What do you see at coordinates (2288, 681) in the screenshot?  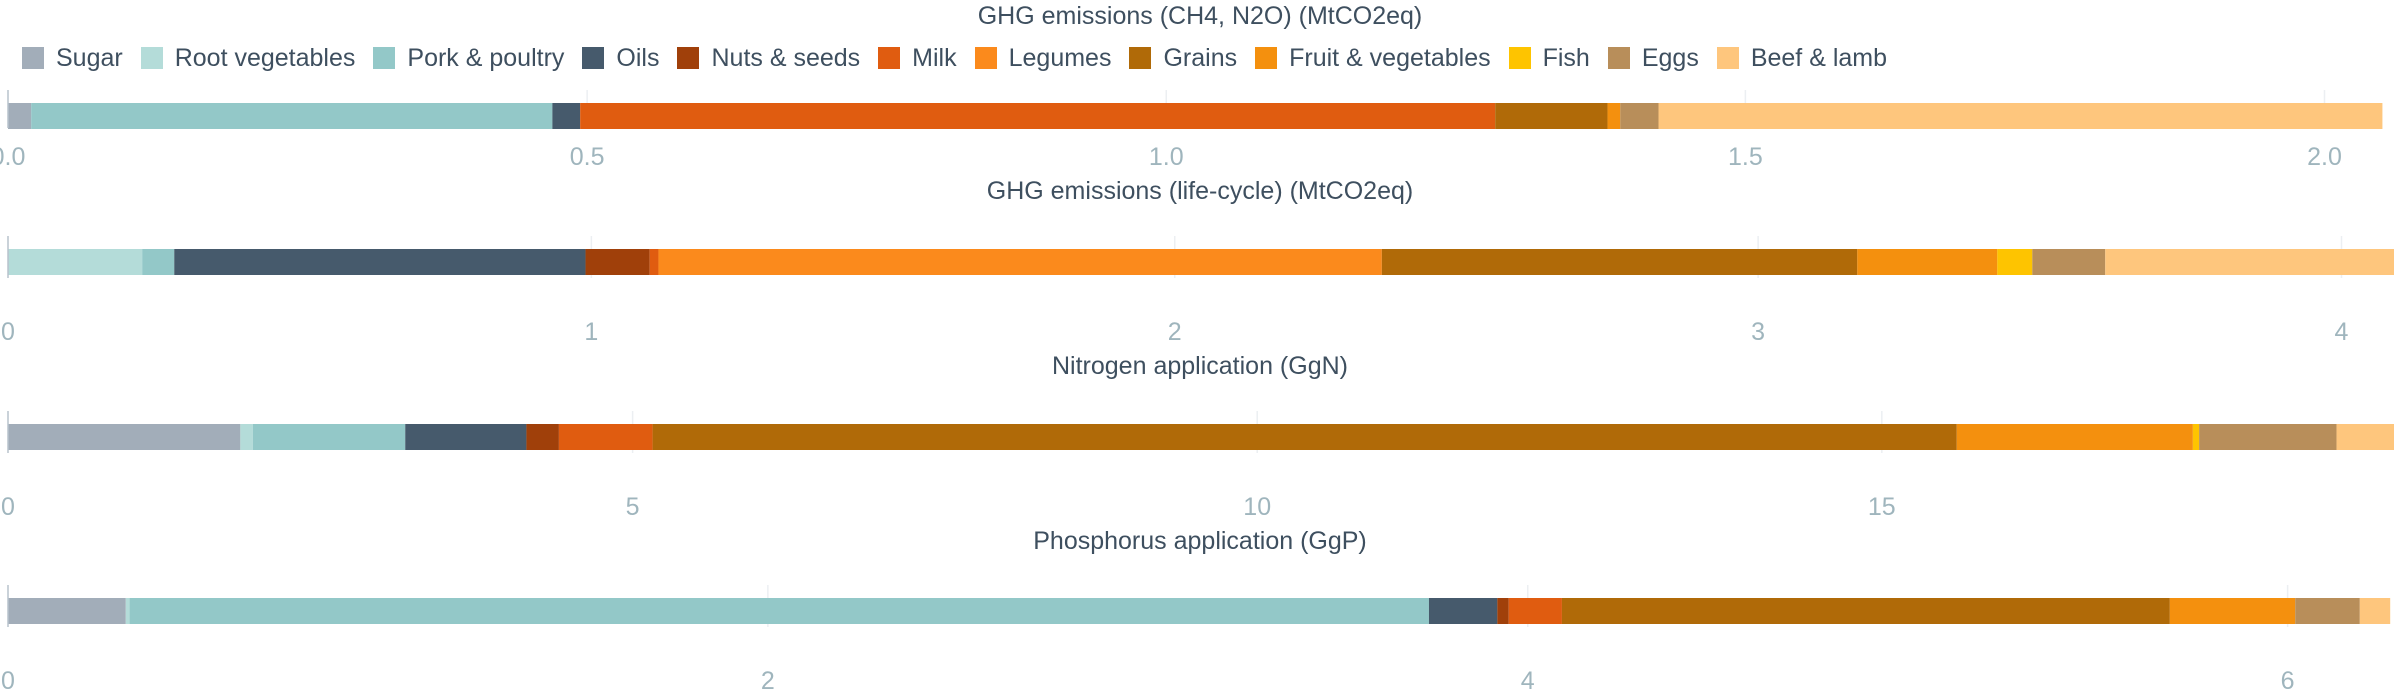 I see `tick-label: 6` at bounding box center [2288, 681].